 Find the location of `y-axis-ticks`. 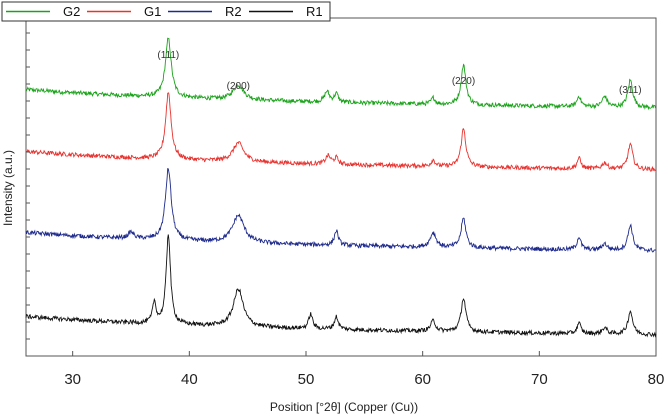

y-axis-ticks is located at coordinates (28, 186).